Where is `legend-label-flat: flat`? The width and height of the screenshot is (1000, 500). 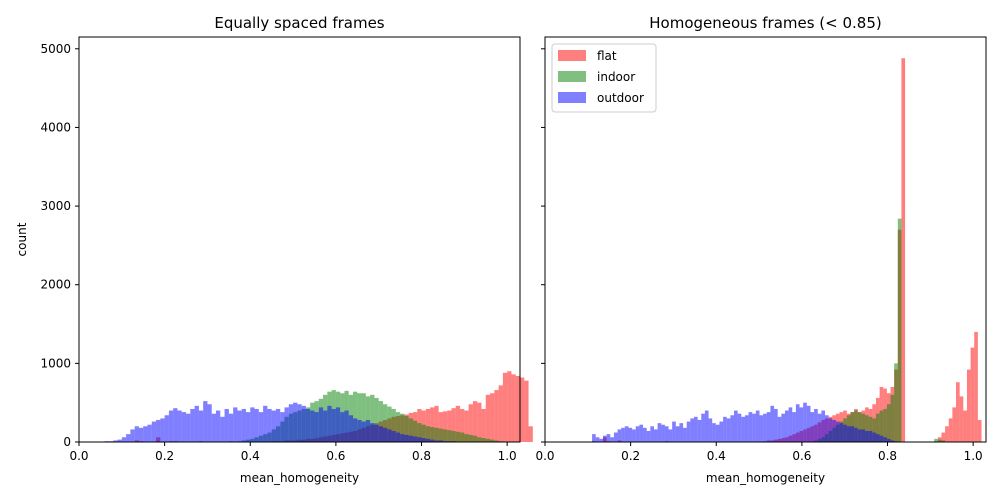
legend-label-flat: flat is located at coordinates (607, 56).